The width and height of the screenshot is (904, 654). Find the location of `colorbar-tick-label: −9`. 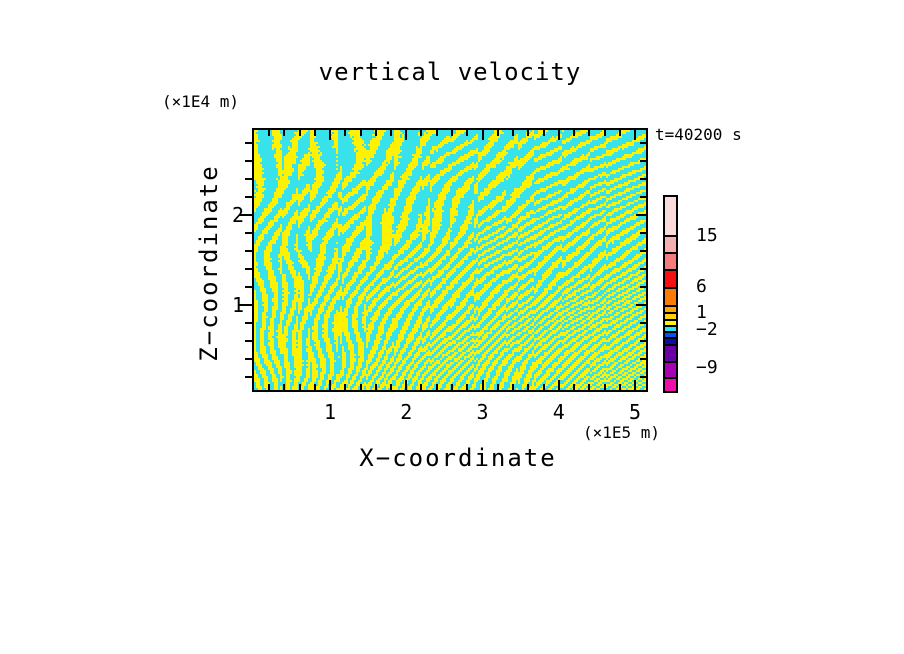

colorbar-tick-label: −9 is located at coordinates (707, 367).